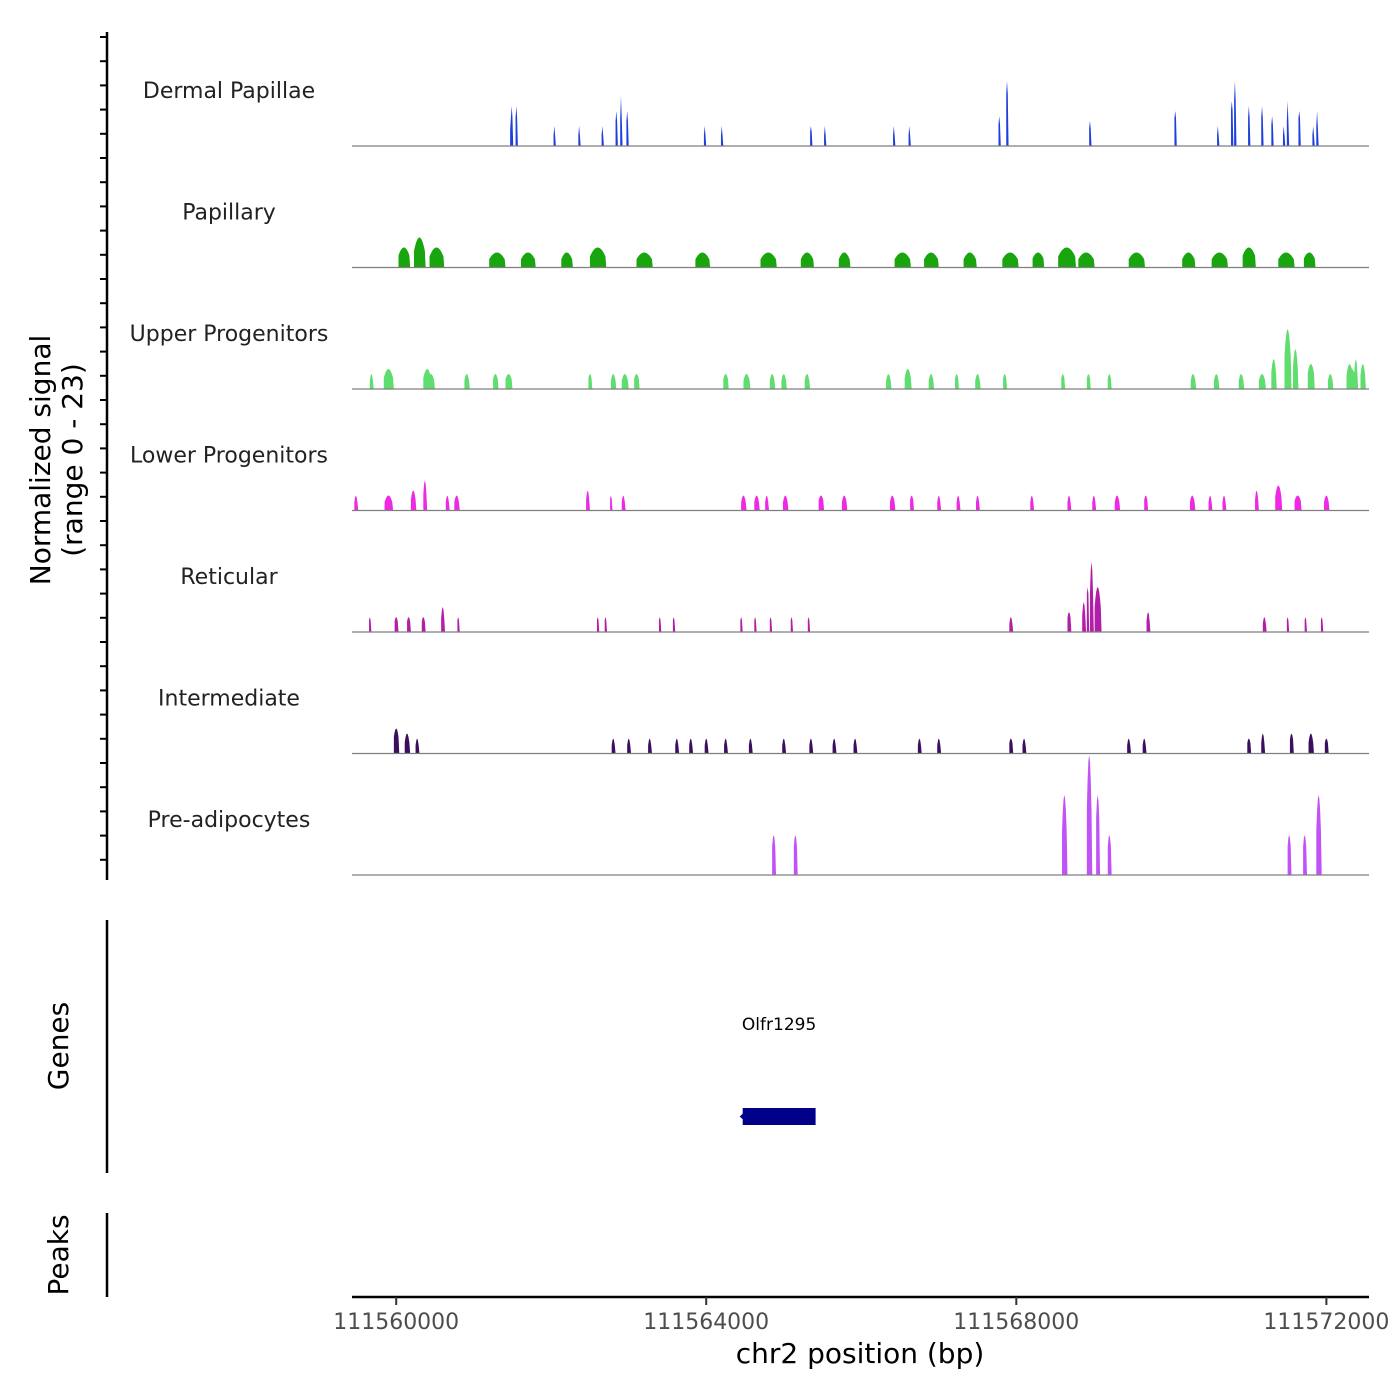 The image size is (1400, 1400). I want to click on x-axis-title: chr2 position (bp), so click(860, 1353).